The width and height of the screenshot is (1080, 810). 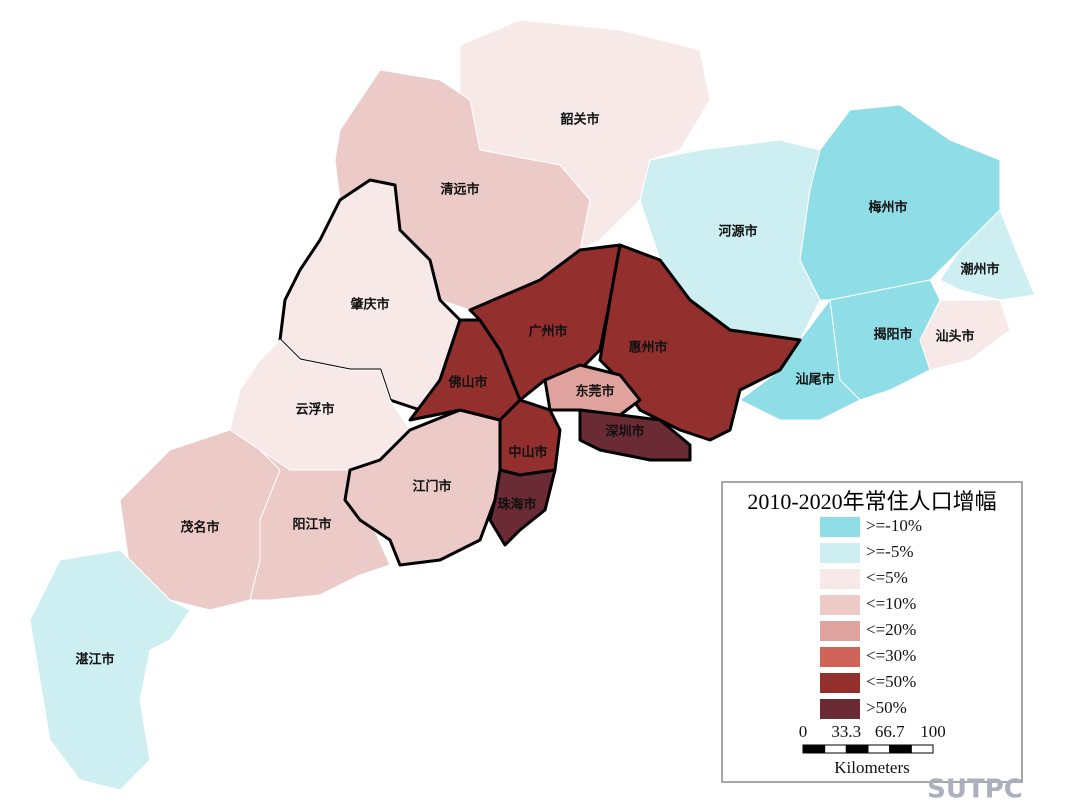 What do you see at coordinates (579, 120) in the screenshot?
I see `city-label: 韶关市` at bounding box center [579, 120].